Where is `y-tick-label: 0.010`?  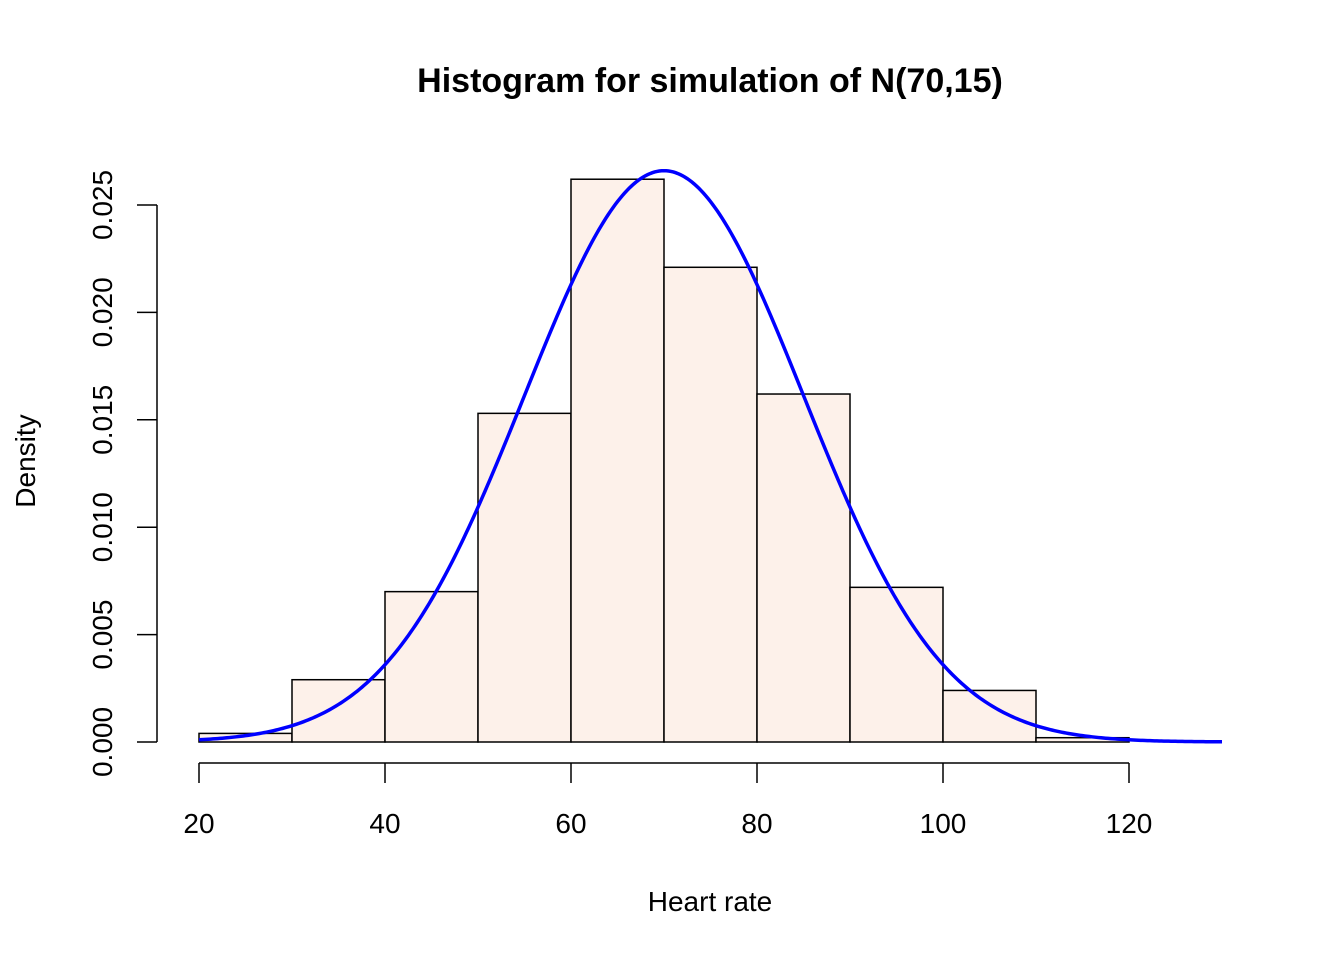
y-tick-label: 0.010 is located at coordinates (102, 527).